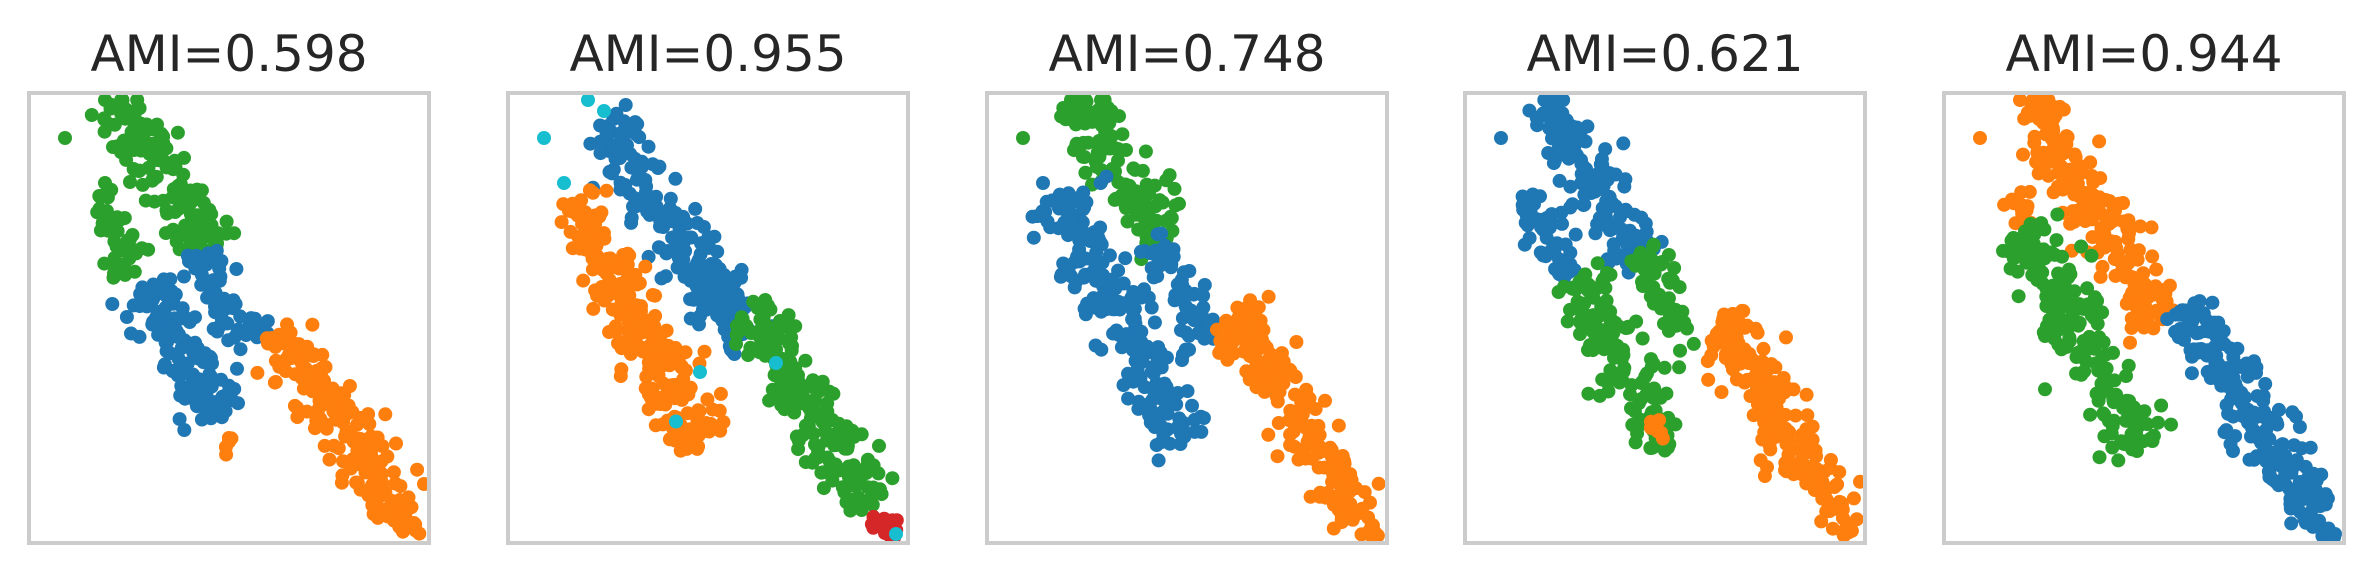 This screenshot has width=2371, height=576. What do you see at coordinates (604, 111) in the screenshot?
I see `data-point-cyan` at bounding box center [604, 111].